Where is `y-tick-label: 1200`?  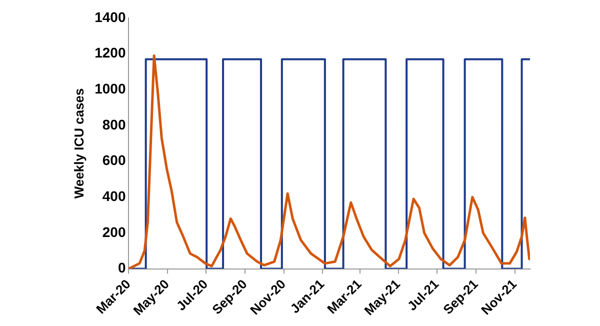
y-tick-label: 1200 is located at coordinates (110, 52).